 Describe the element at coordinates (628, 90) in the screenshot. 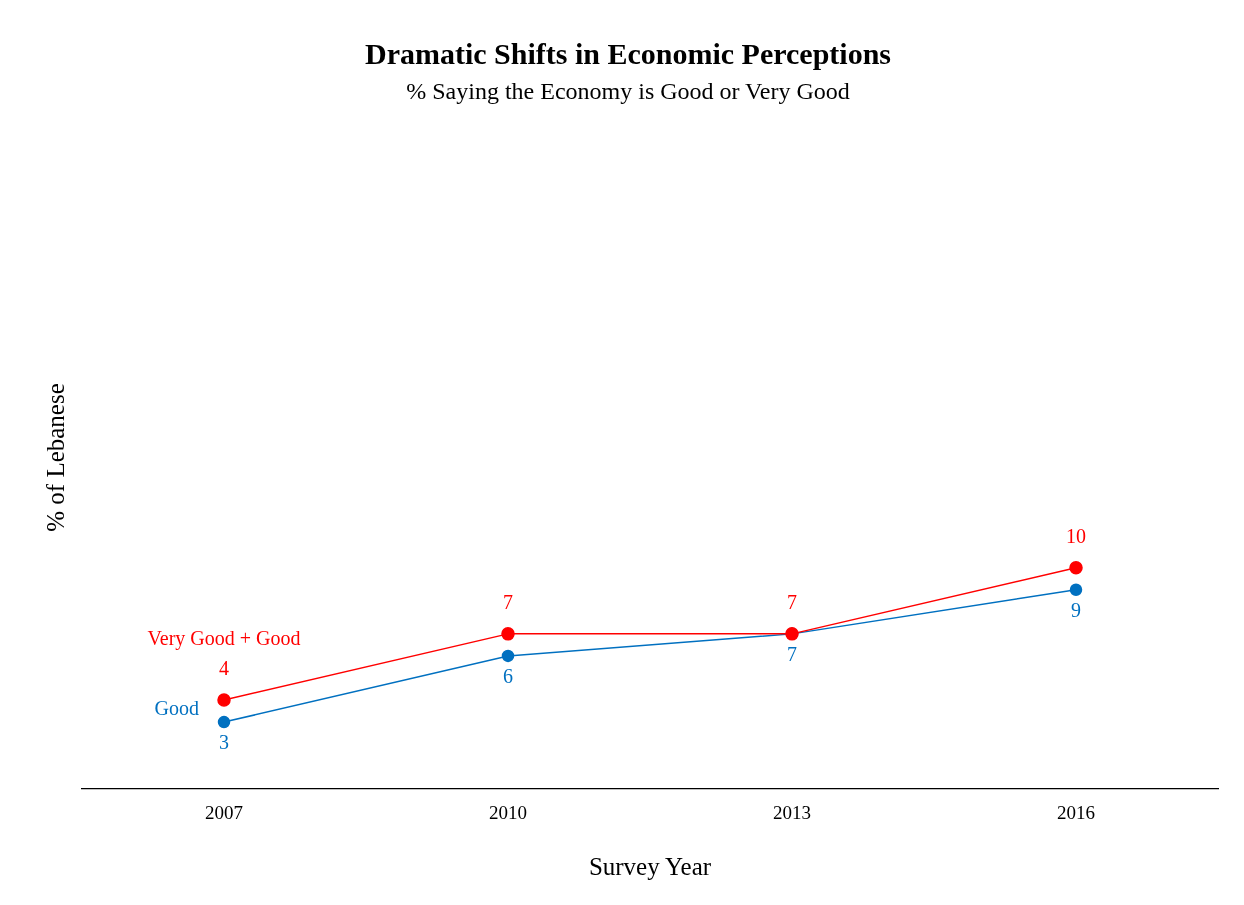

I see `chart-subtitle: % Saying the Economy is Good or Very Good` at that location.